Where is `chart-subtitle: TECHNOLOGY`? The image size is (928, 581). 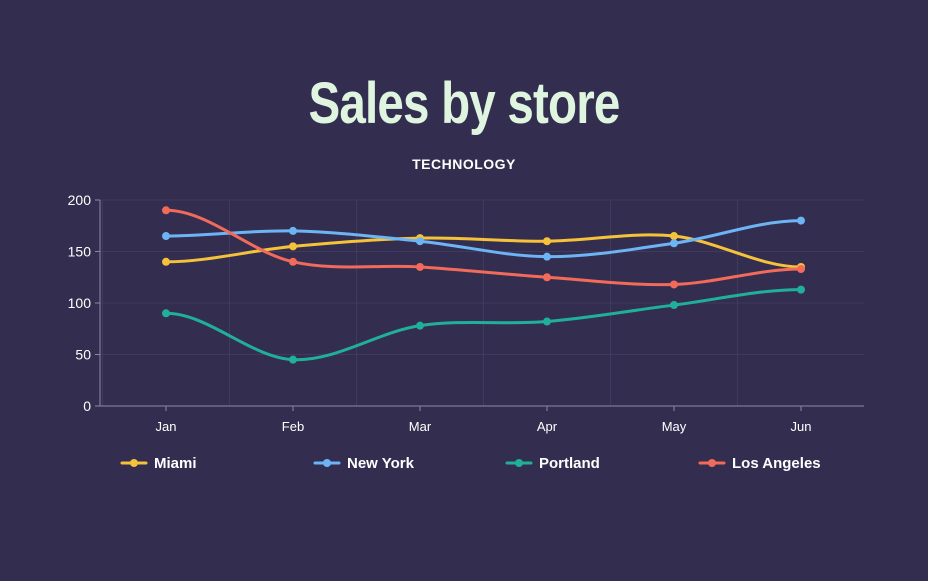
chart-subtitle: TECHNOLOGY is located at coordinates (464, 164).